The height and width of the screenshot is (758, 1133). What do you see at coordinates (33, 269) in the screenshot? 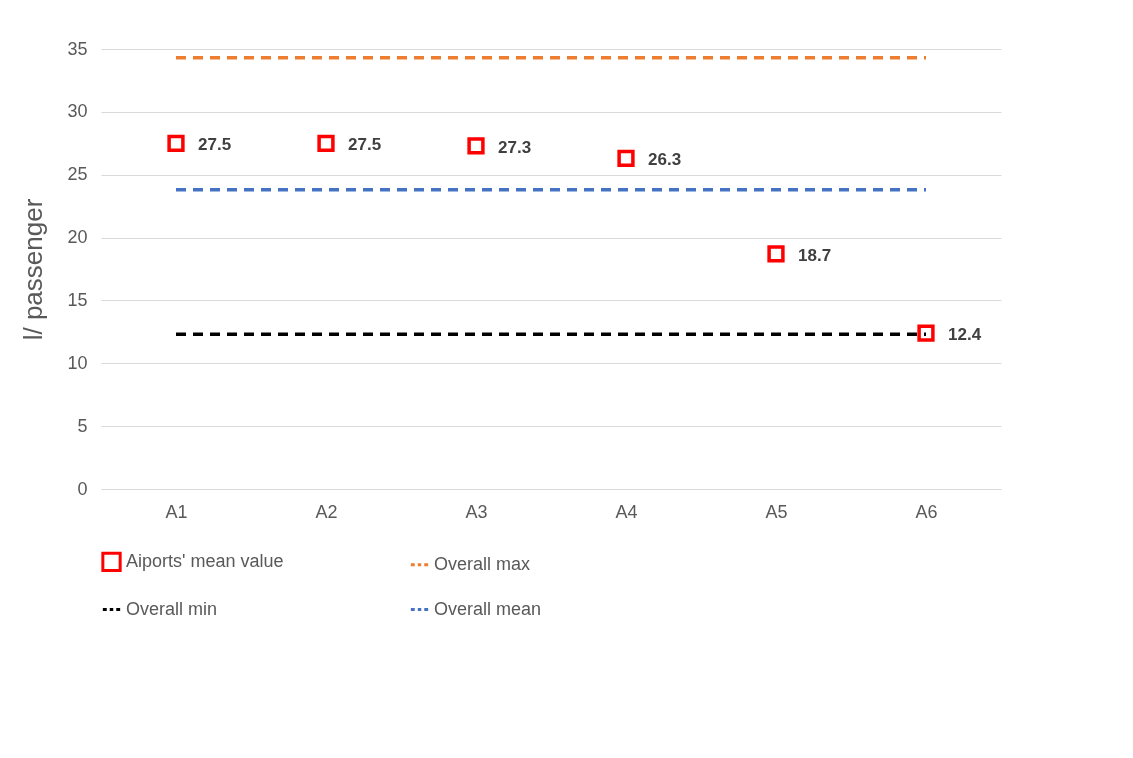
I see `y-axis-title: l/ passenger` at bounding box center [33, 269].